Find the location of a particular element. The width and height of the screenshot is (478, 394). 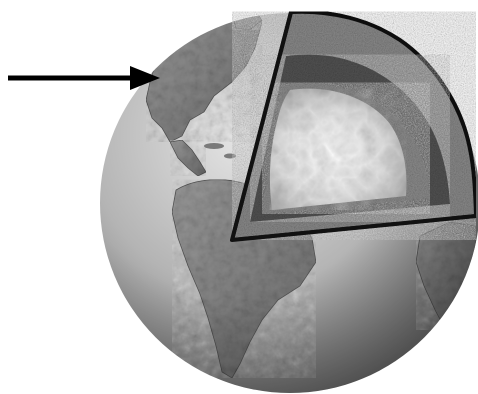

inner-core-layer is located at coordinates (338, 149).